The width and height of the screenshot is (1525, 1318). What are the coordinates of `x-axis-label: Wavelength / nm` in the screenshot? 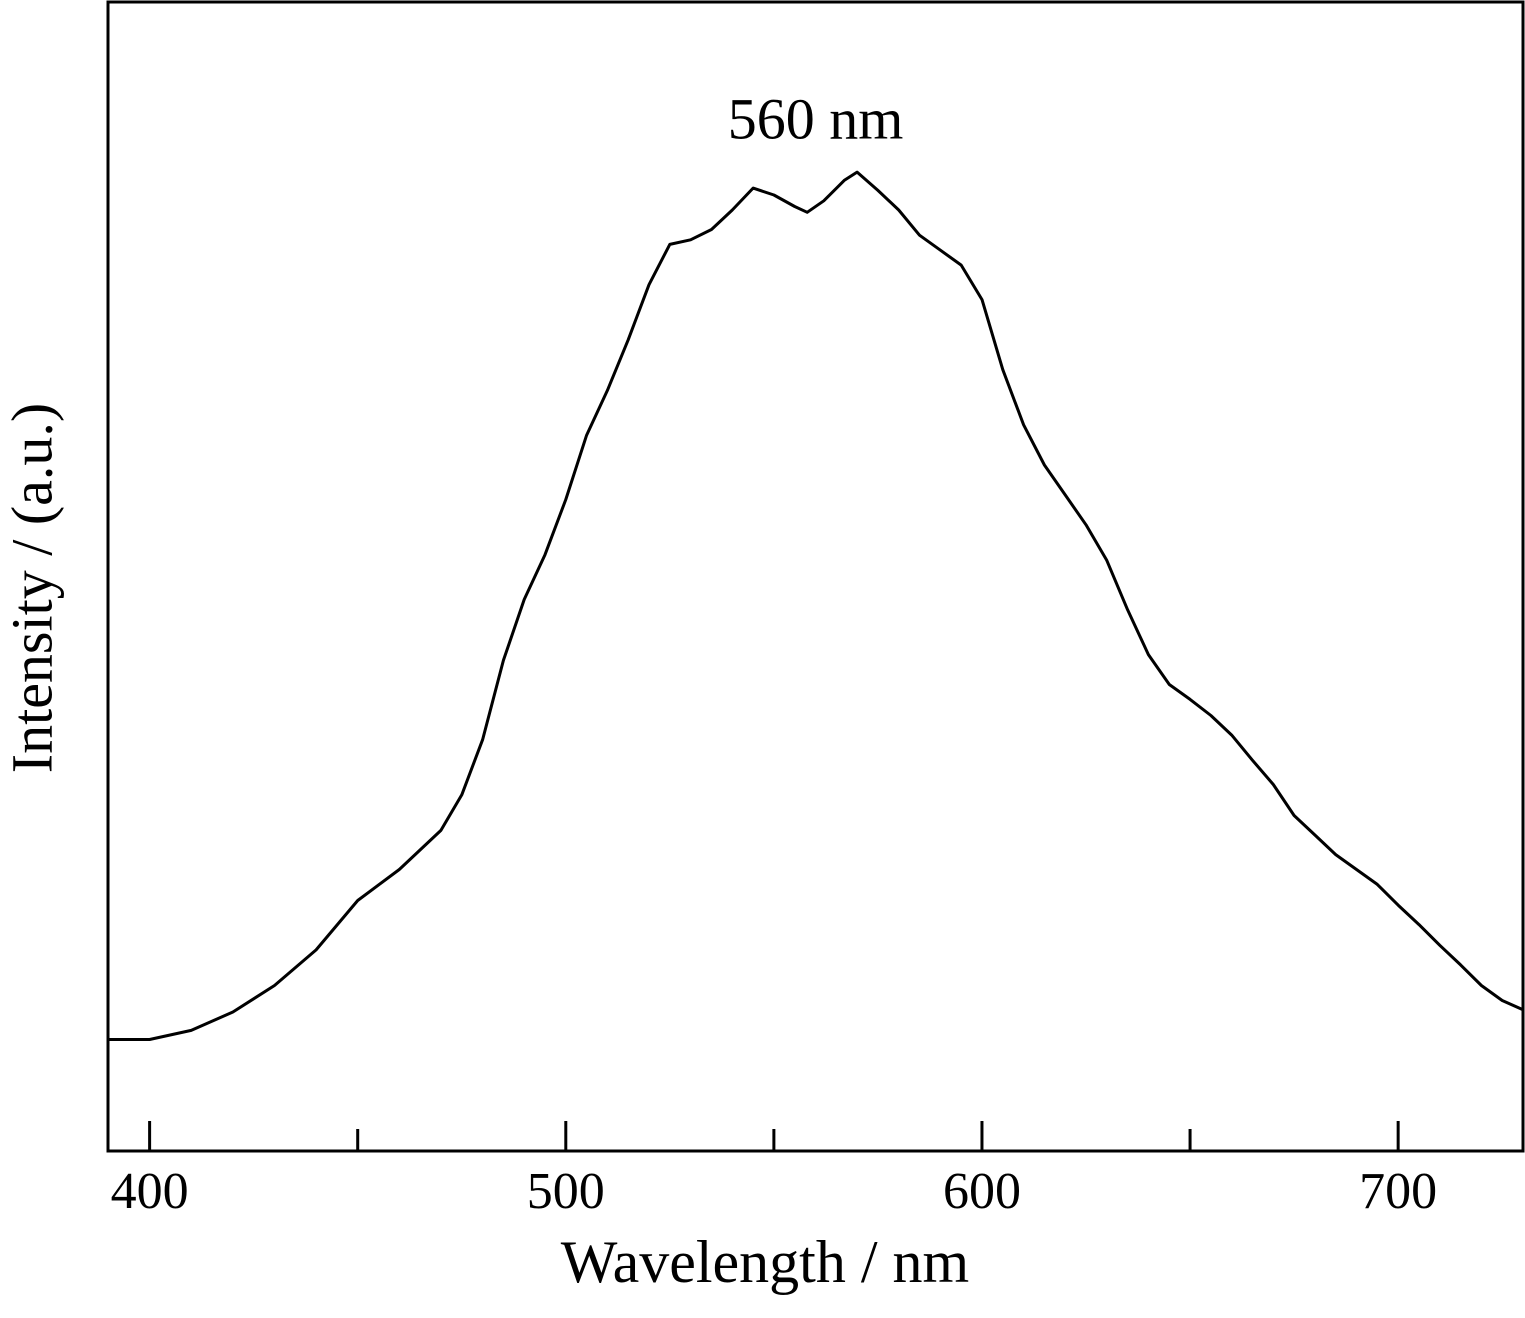 It's located at (765, 1262).